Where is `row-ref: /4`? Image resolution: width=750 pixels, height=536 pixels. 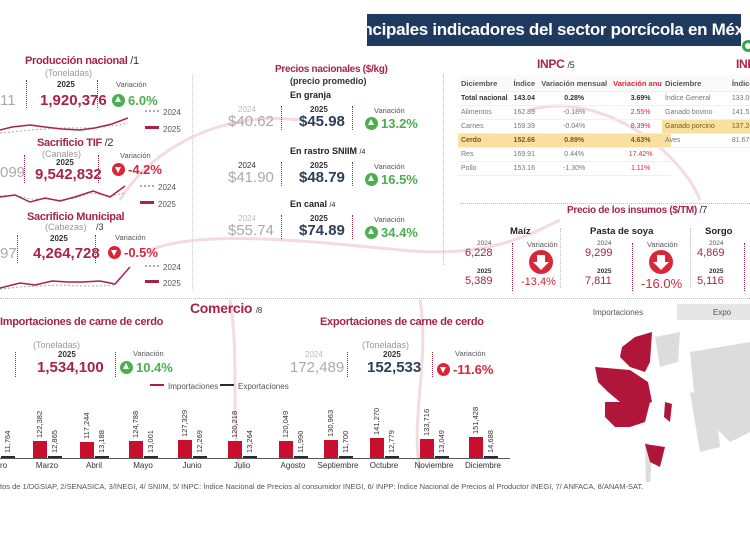
row-ref: /4 is located at coordinates (332, 205).